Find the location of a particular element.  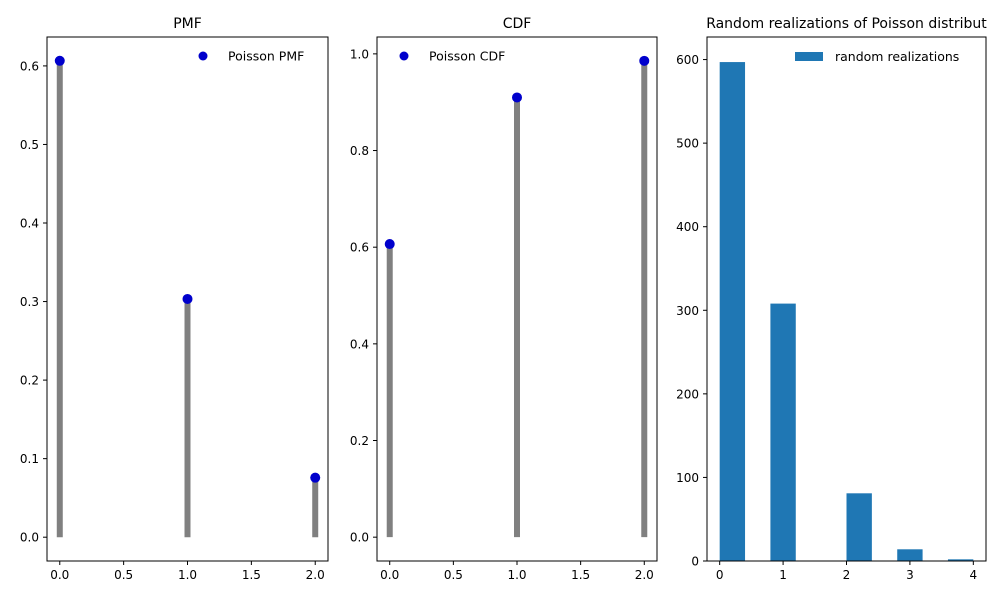

legend-label: random realizations is located at coordinates (897, 56).